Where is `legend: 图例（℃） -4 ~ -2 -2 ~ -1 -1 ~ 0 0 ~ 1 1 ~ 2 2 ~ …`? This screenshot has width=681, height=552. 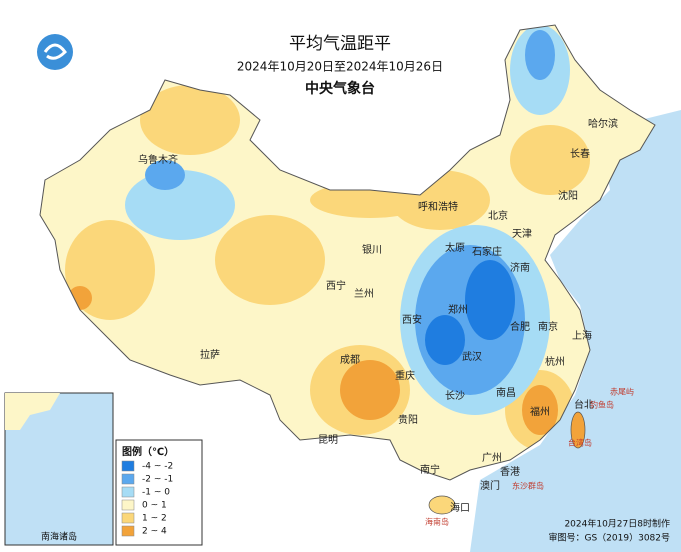 legend: 图例（℃） -4 ~ -2 -2 ~ -1 -1 ~ 0 0 ~ 1 1 ~ 2 2 ~ … is located at coordinates (159, 492).